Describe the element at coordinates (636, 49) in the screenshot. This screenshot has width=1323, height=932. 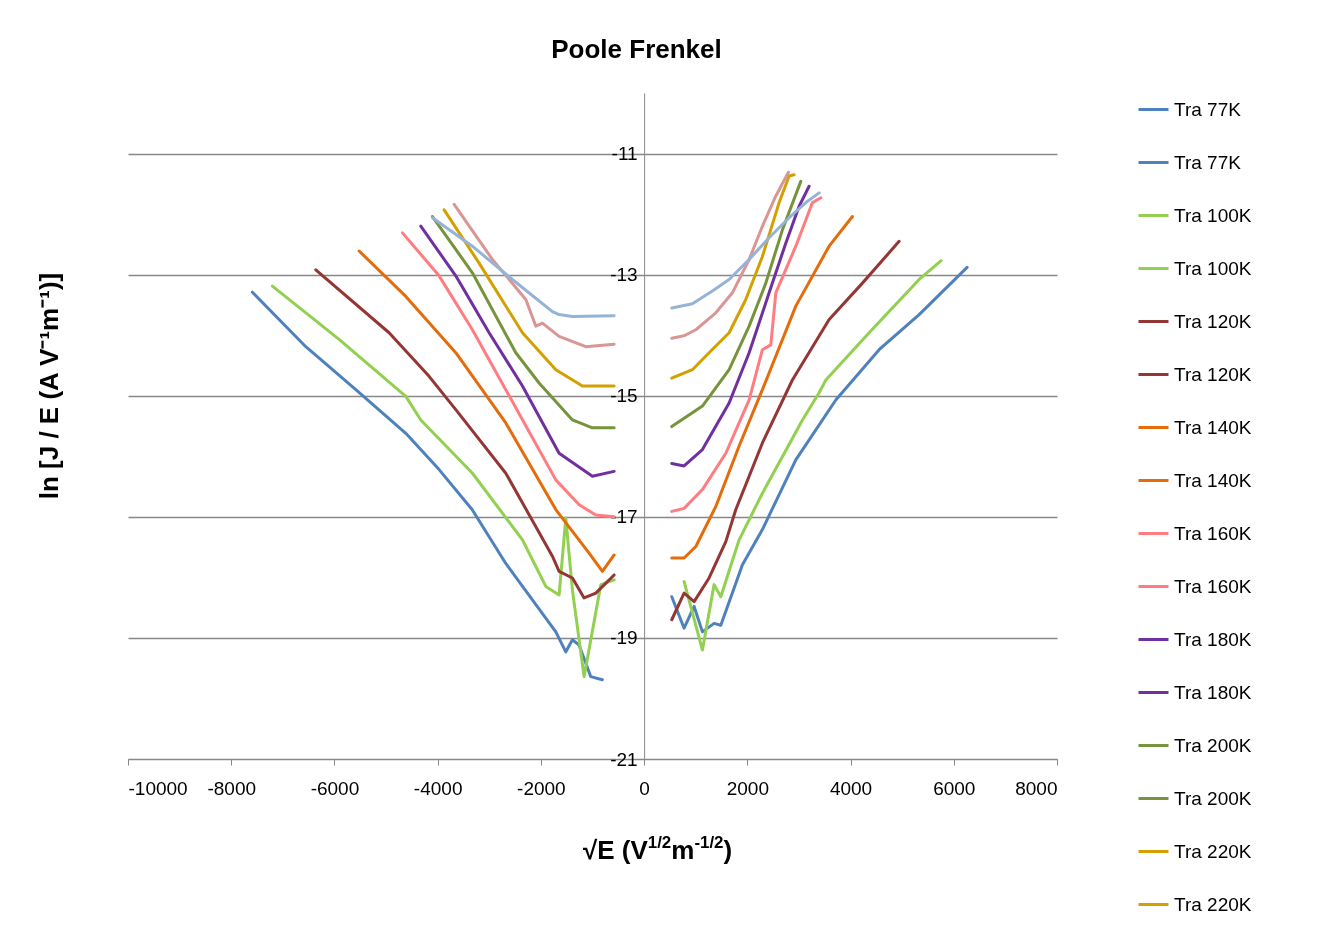
I see `chart-title: Poole Frenkel` at that location.